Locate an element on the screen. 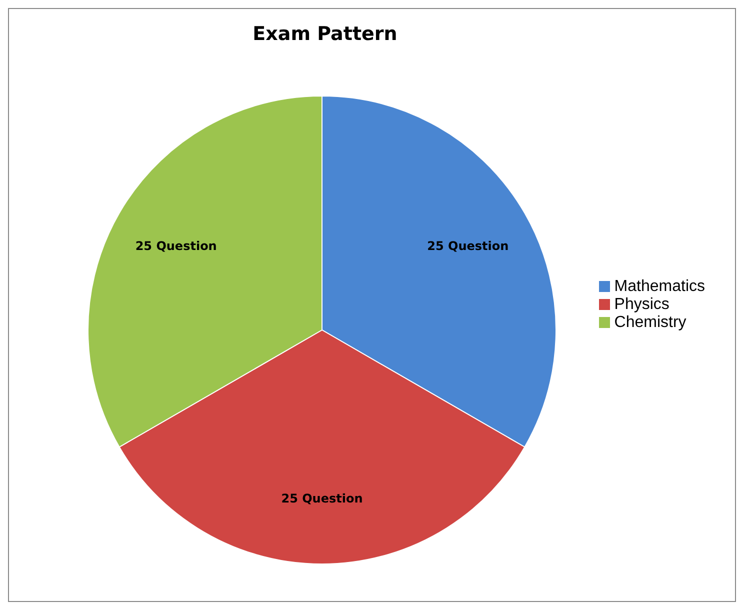 This screenshot has height=610, width=744. legend-label: Chemistry is located at coordinates (650, 322).